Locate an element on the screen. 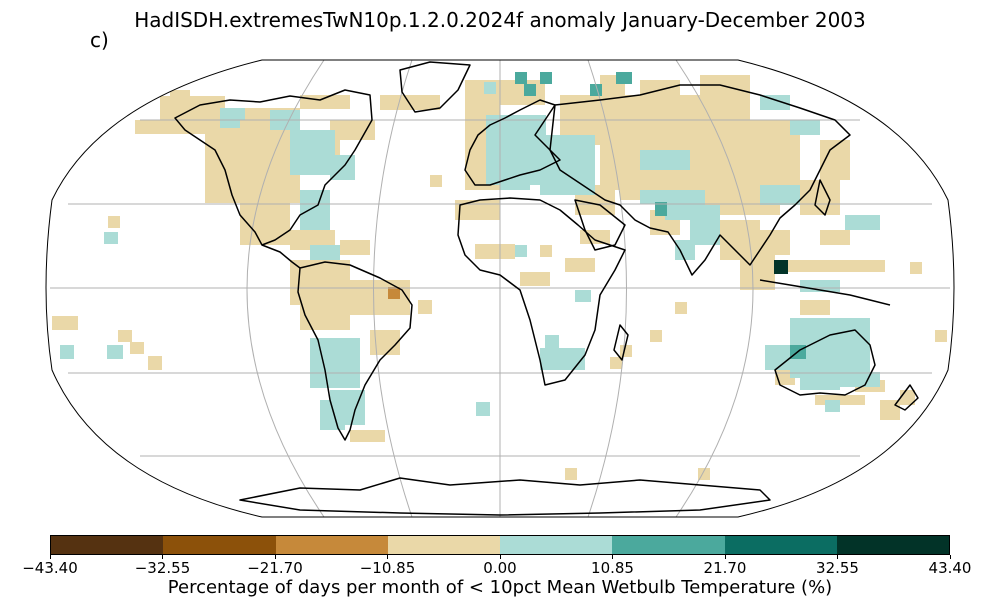 The width and height of the screenshot is (1000, 600). central-america-coast is located at coordinates (281, 256).